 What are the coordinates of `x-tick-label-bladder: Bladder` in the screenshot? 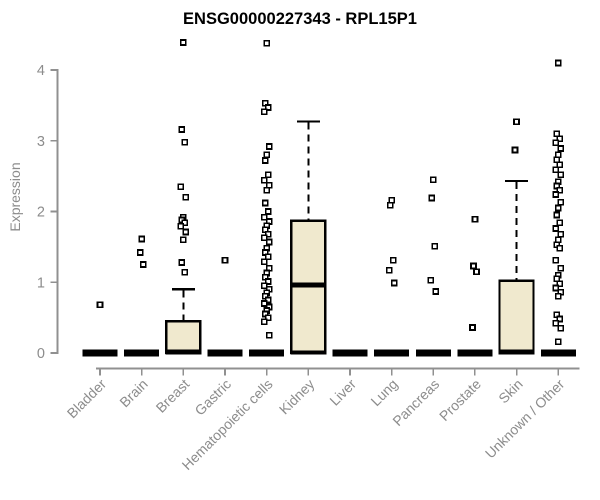 It's located at (87, 399).